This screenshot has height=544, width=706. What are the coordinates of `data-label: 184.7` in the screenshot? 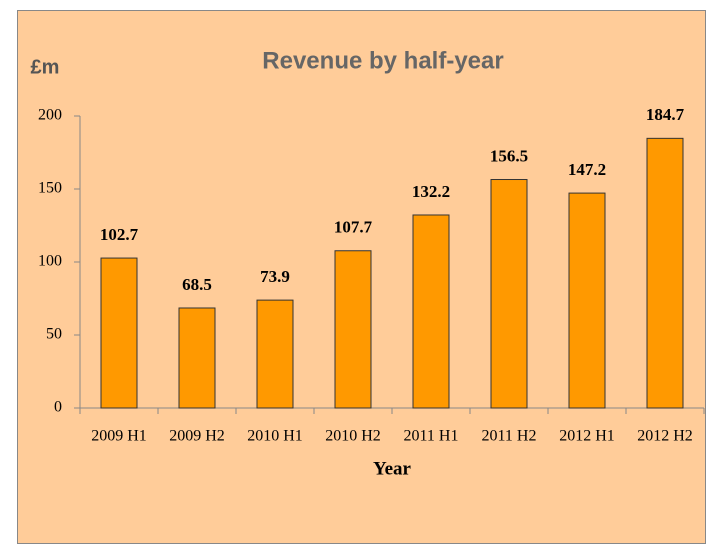 It's located at (665, 114).